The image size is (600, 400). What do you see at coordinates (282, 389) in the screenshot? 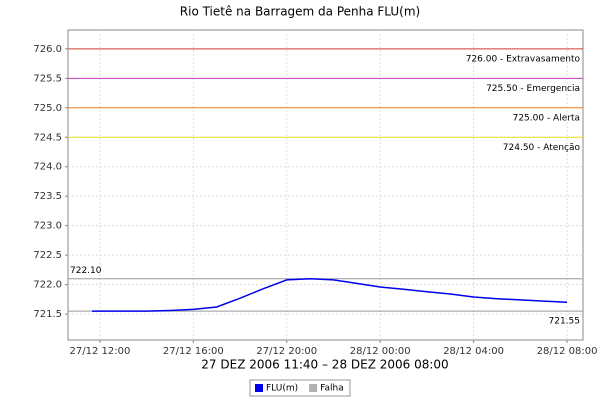
I see `legend-label: FLU(m)` at bounding box center [282, 389].